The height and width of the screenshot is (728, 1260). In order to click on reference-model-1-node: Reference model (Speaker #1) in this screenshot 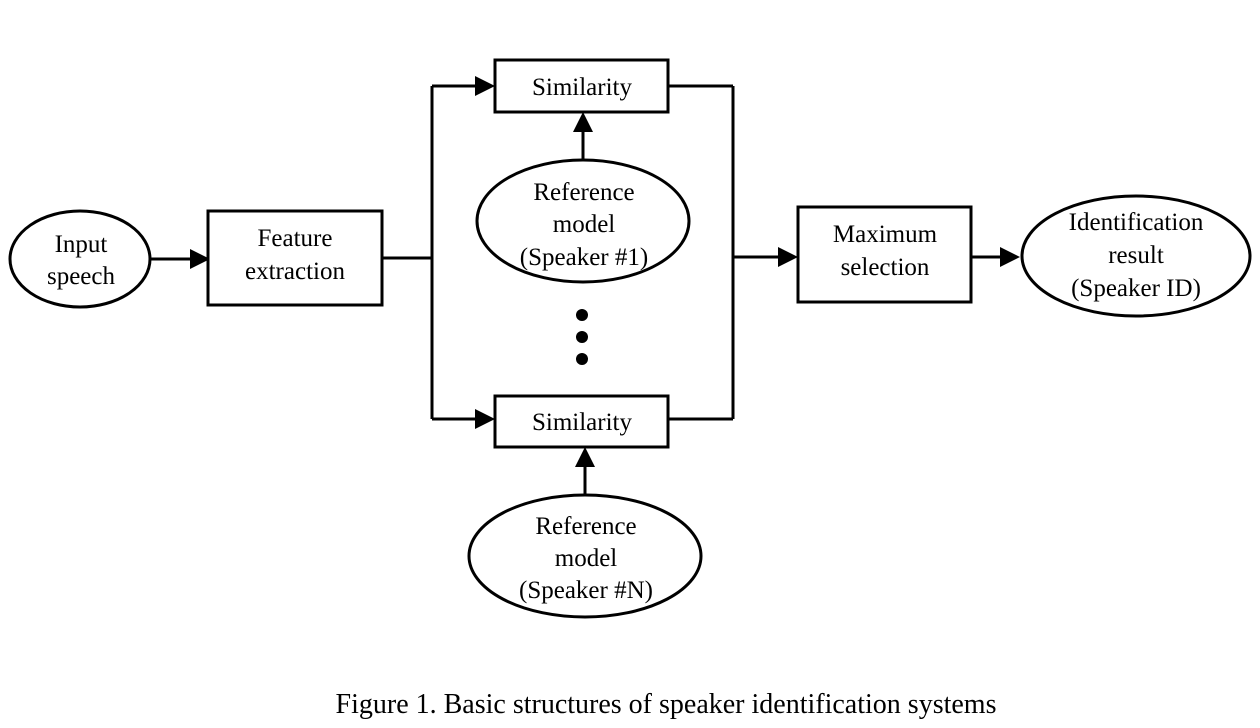, I will do `click(583, 221)`.